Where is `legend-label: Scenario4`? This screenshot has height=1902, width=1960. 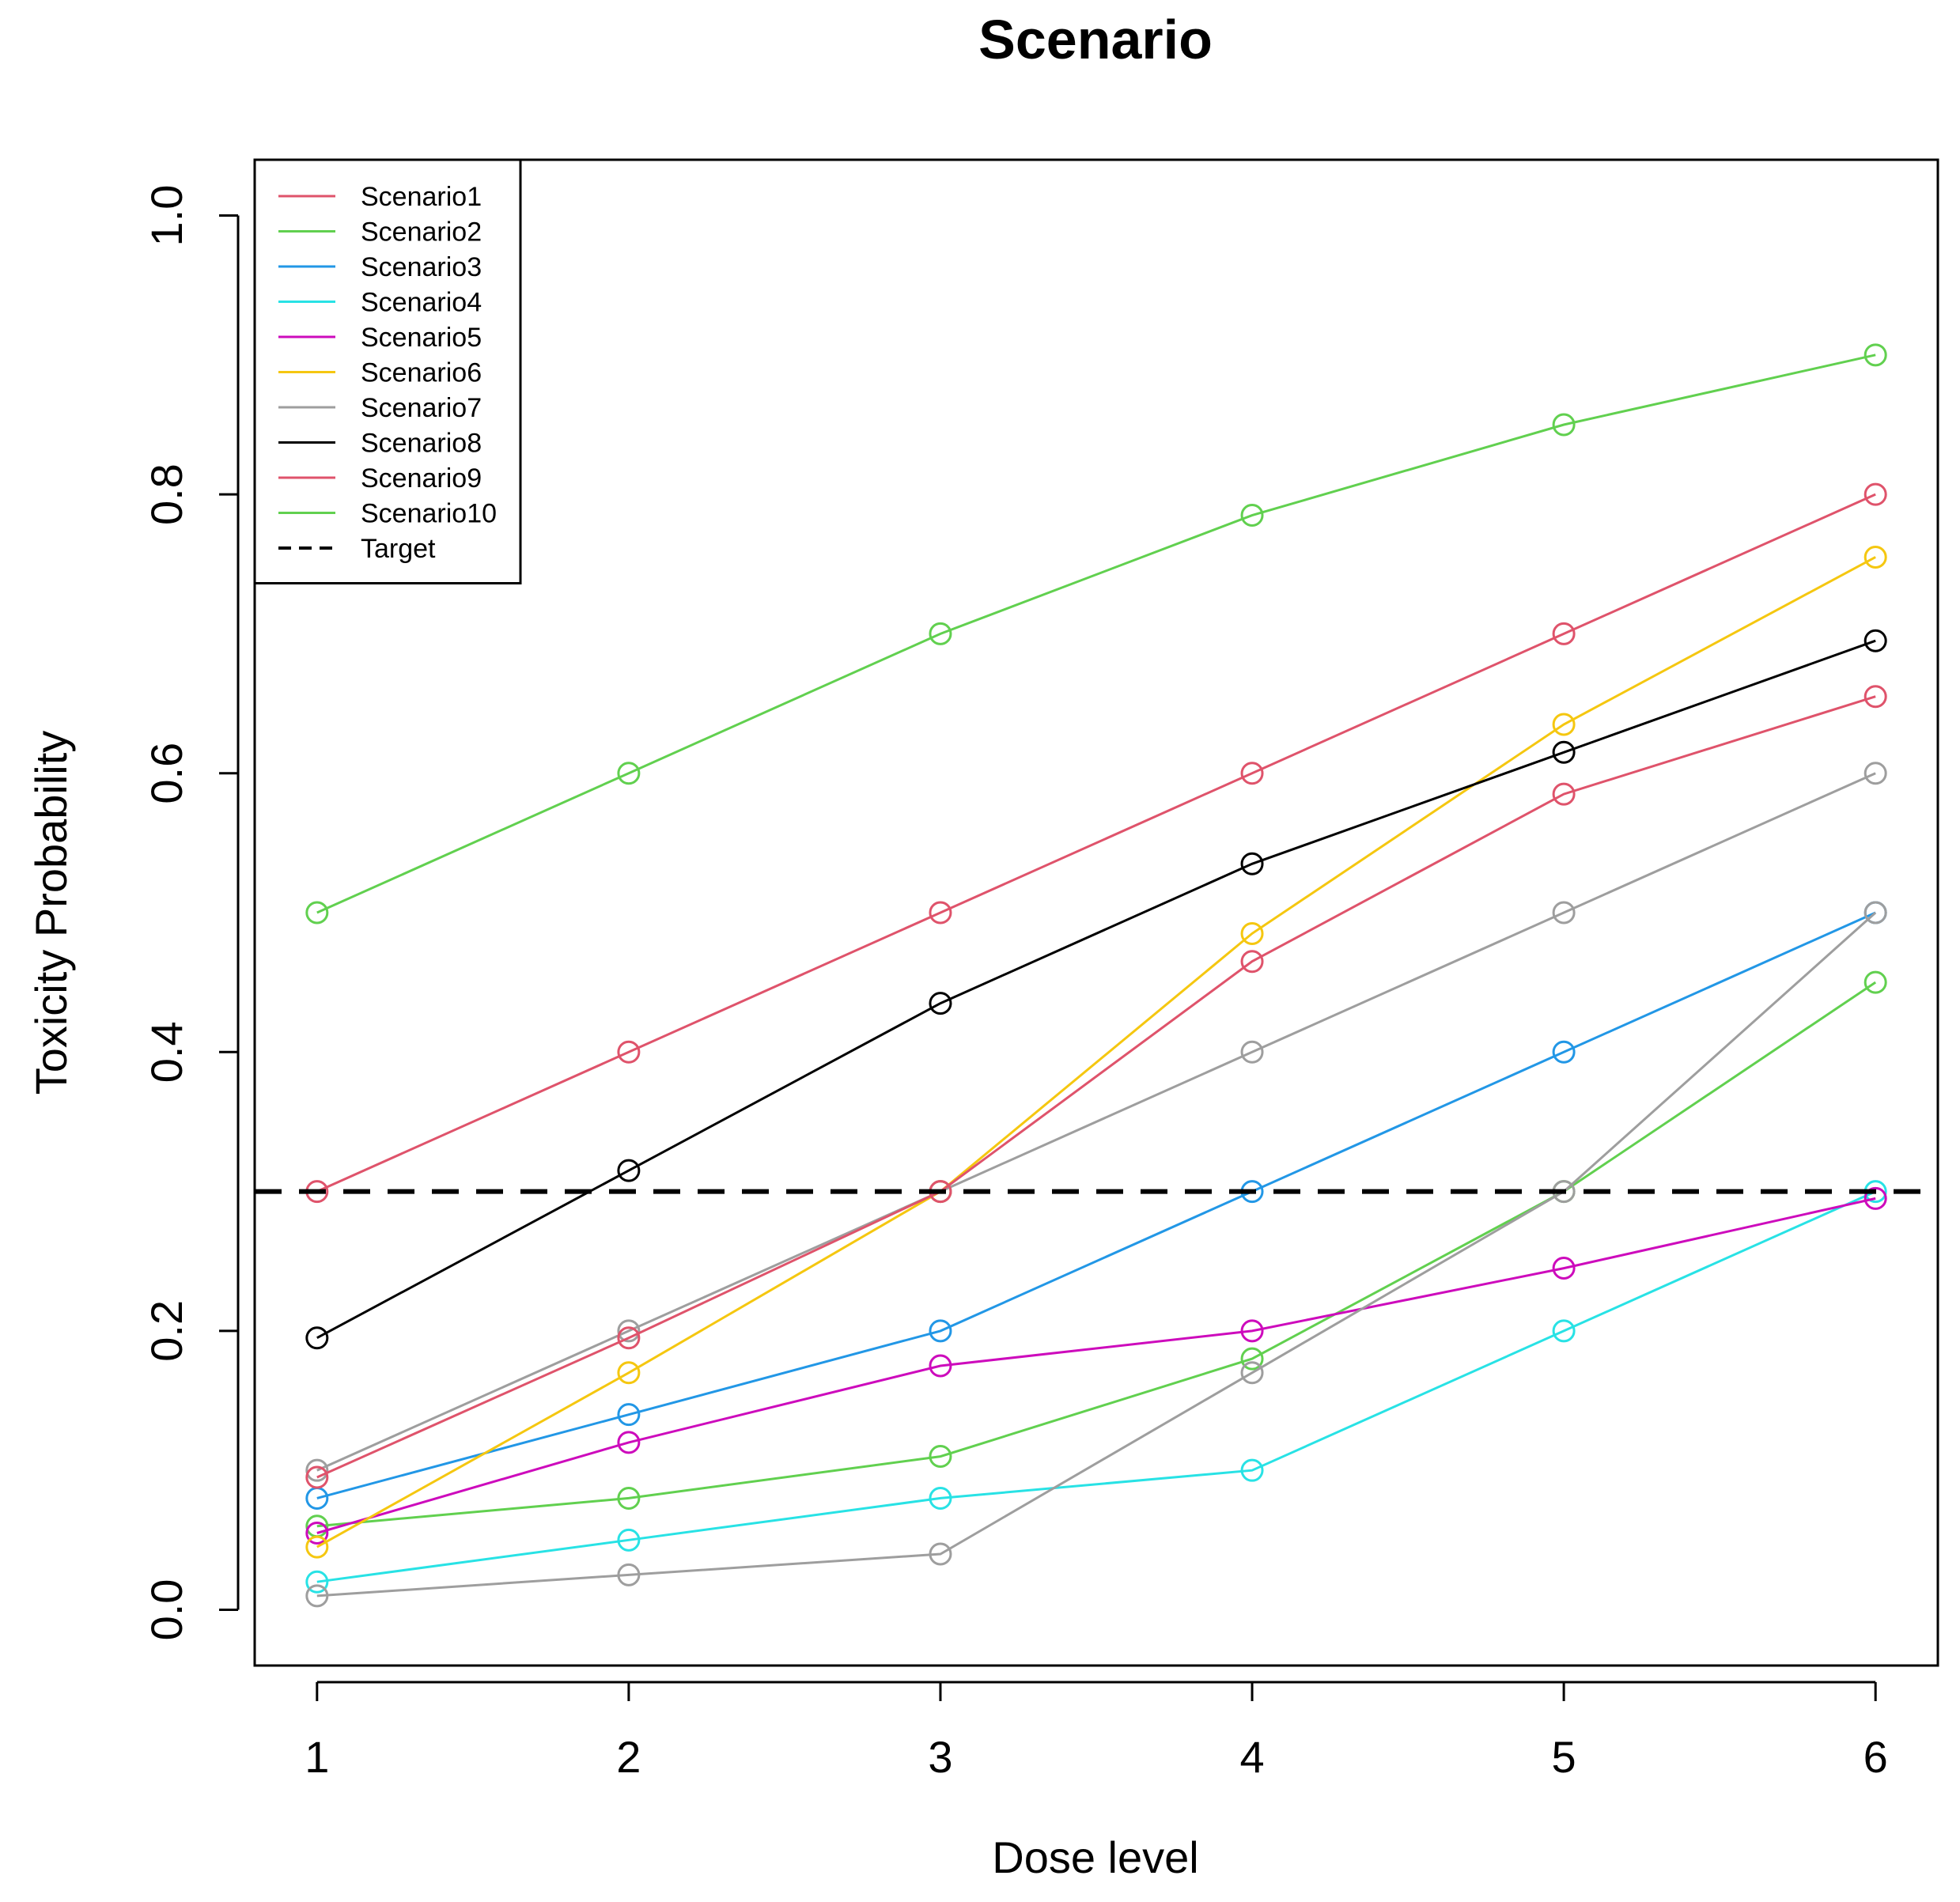 legend-label: Scenario4 is located at coordinates (422, 303).